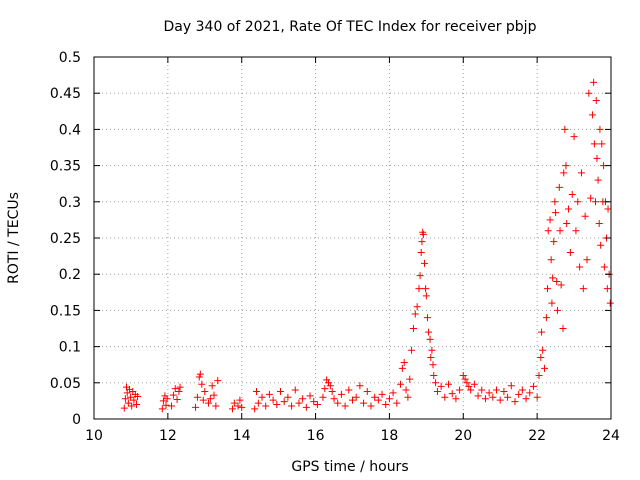 Image resolution: width=640 pixels, height=480 pixels. I want to click on y-tick-label: 0.3, so click(70, 203).